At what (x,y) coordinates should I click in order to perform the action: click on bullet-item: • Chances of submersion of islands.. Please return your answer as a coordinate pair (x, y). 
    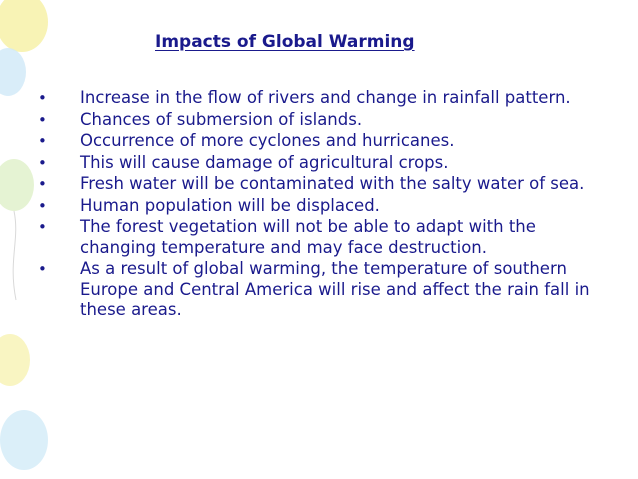
    Looking at the image, I should click on (321, 120).